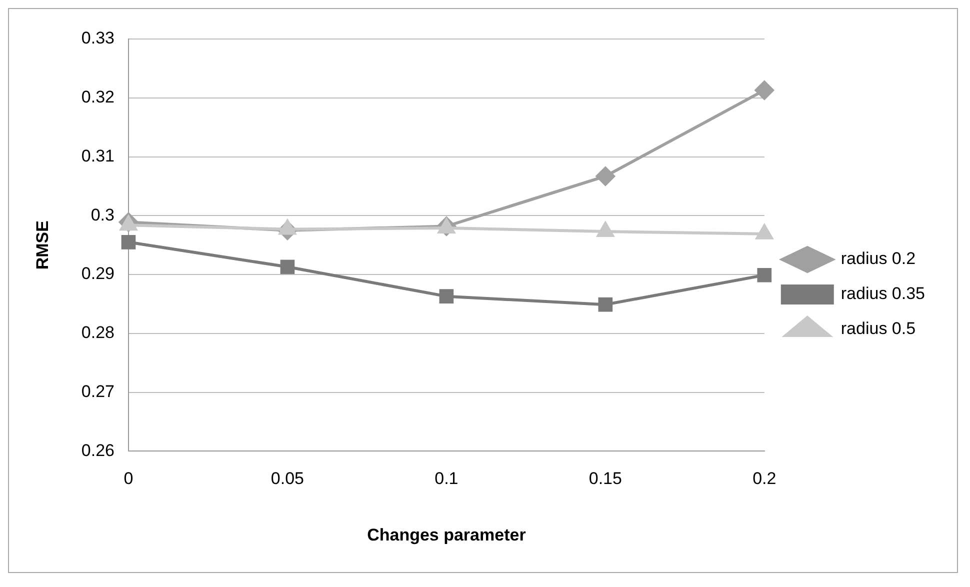 The height and width of the screenshot is (587, 970). I want to click on y-tick-label: 0.26, so click(97, 450).